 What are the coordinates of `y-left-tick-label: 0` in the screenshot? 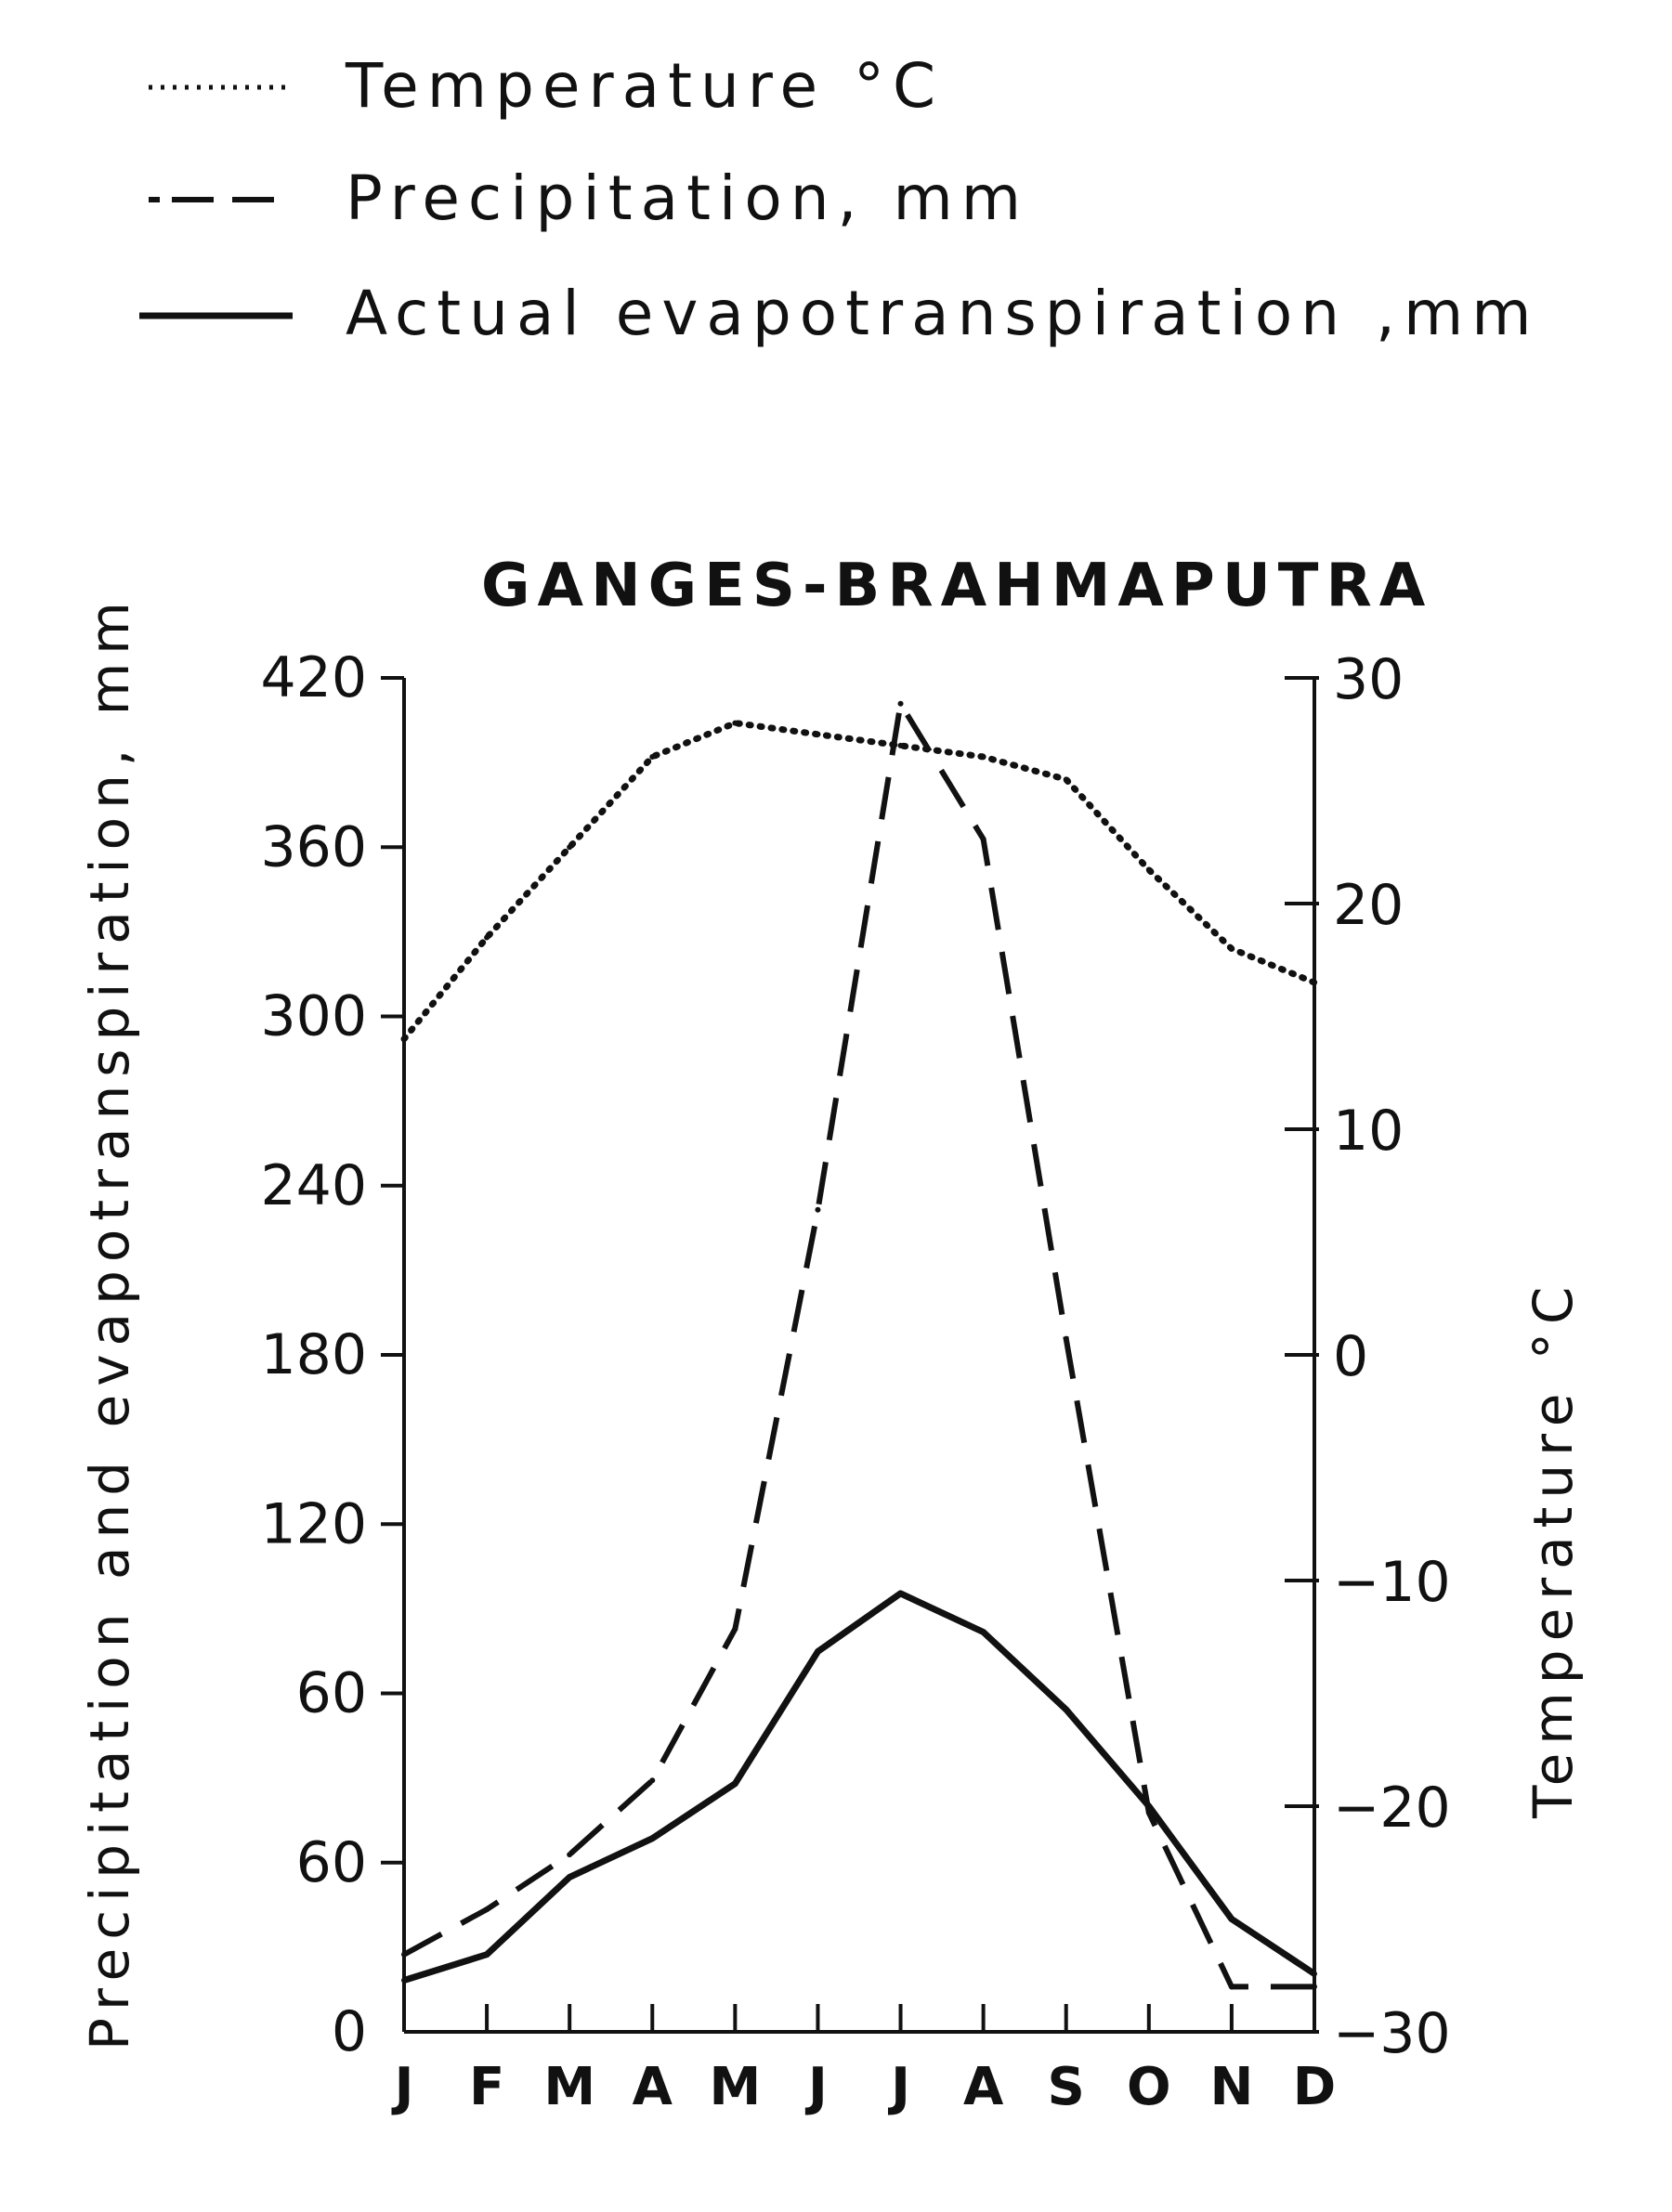 It's located at (349, 2031).